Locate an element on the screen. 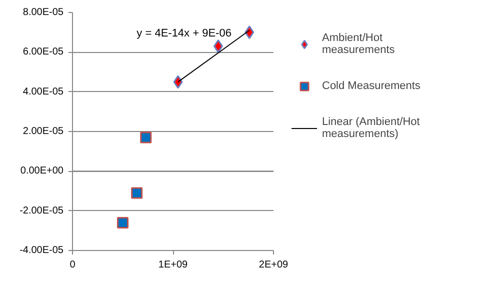 The width and height of the screenshot is (483, 291). x-tick-label: 2E+09 is located at coordinates (273, 265).